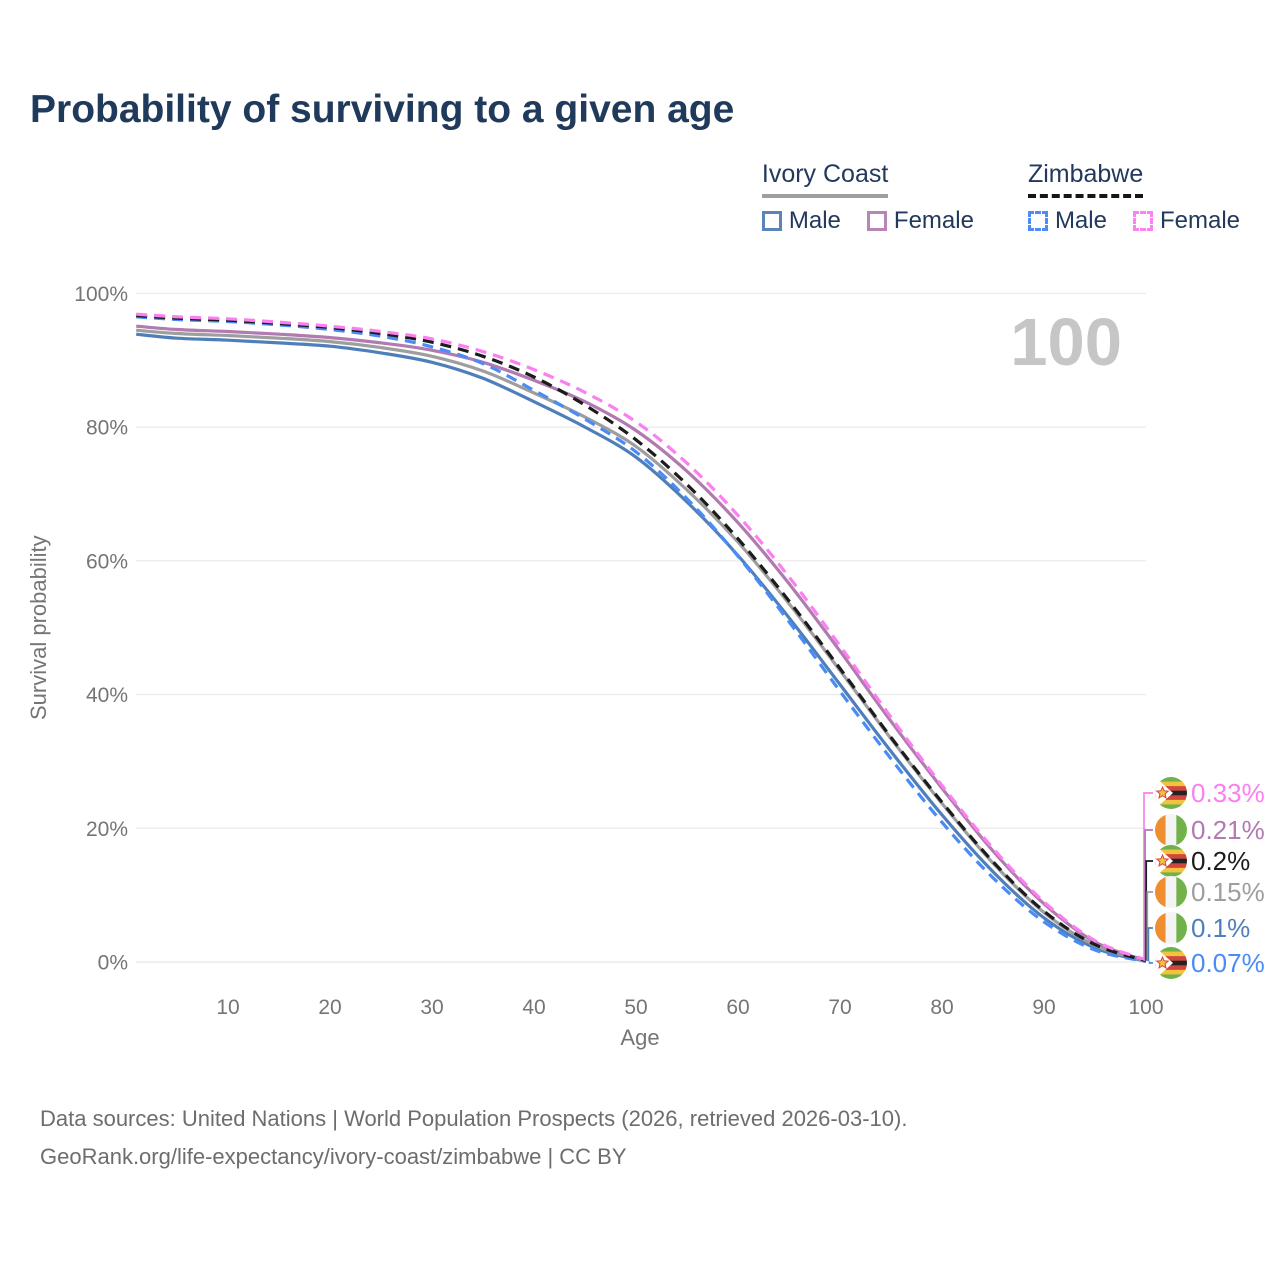 This screenshot has height=1280, width=1280. What do you see at coordinates (1220, 928) in the screenshot?
I see `end-label-value-ivory-coast-male: 0.1%` at bounding box center [1220, 928].